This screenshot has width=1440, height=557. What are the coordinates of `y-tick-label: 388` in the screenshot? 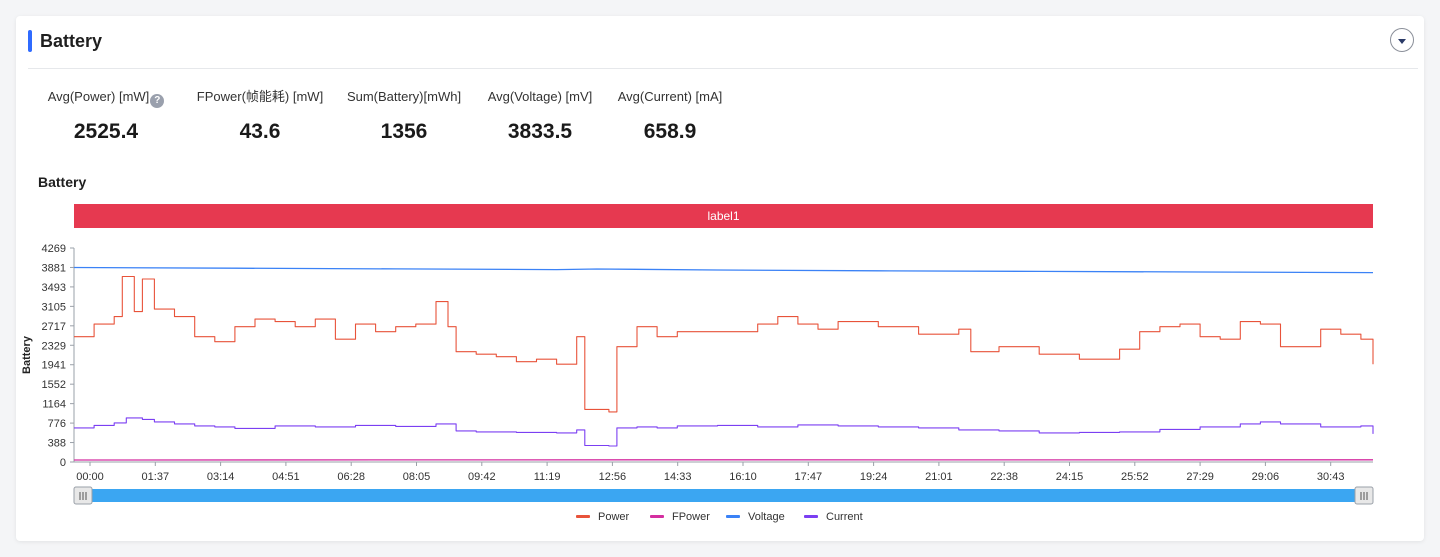 It's located at (57, 444).